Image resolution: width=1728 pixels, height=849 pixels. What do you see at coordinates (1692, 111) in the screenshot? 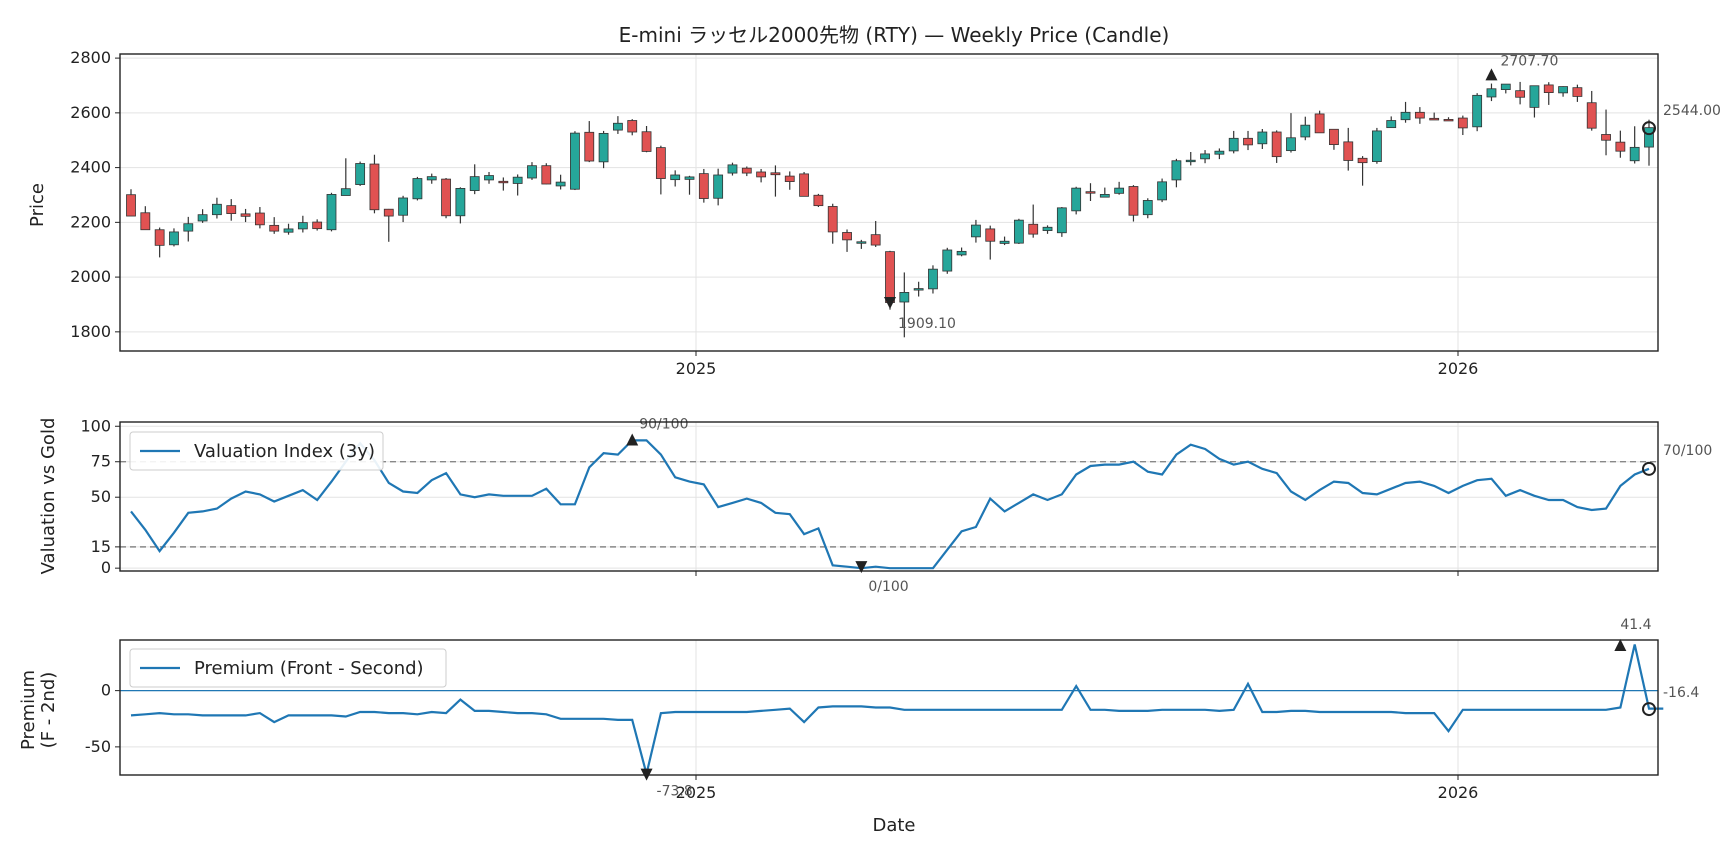
I see `last-label: 2544.00` at bounding box center [1692, 111].